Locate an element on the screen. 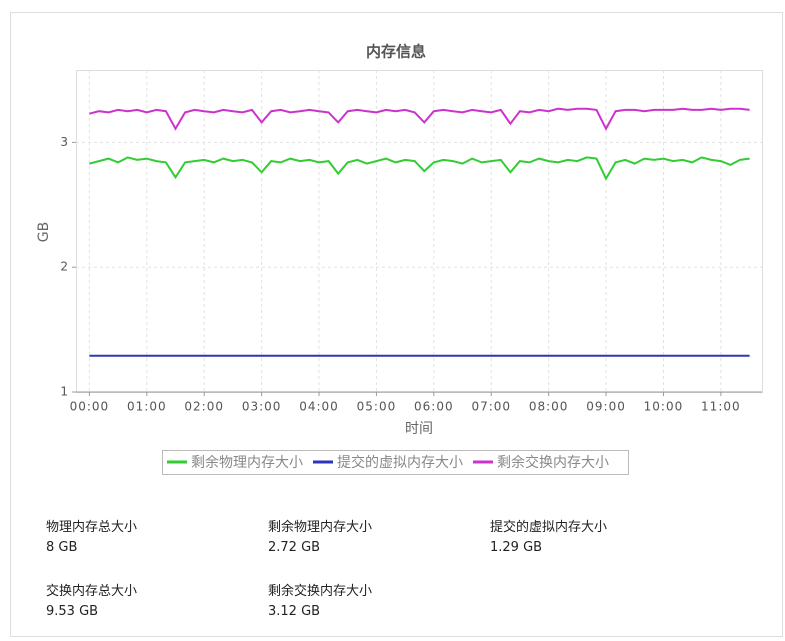 This screenshot has height=641, width=785. stat-value: 8 GB is located at coordinates (62, 547).